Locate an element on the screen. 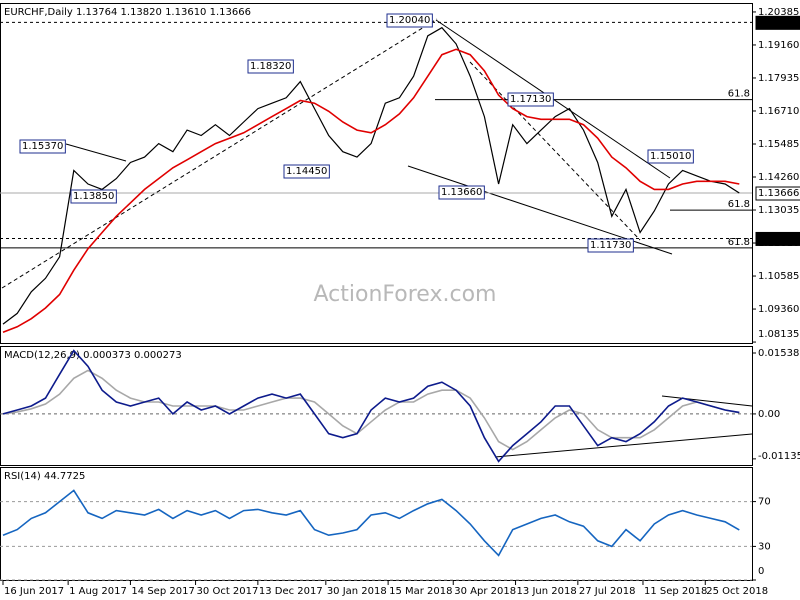 This screenshot has width=800, height=600. y-tick-label: 0.015385 is located at coordinates (779, 353).